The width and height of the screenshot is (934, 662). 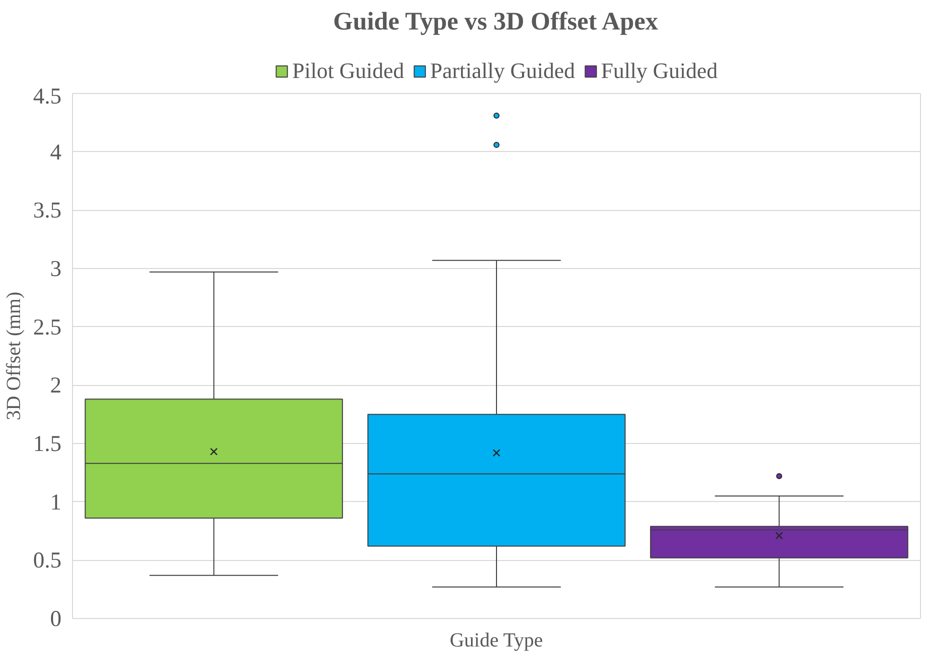 What do you see at coordinates (56, 385) in the screenshot?
I see `y-tick-label: 2` at bounding box center [56, 385].